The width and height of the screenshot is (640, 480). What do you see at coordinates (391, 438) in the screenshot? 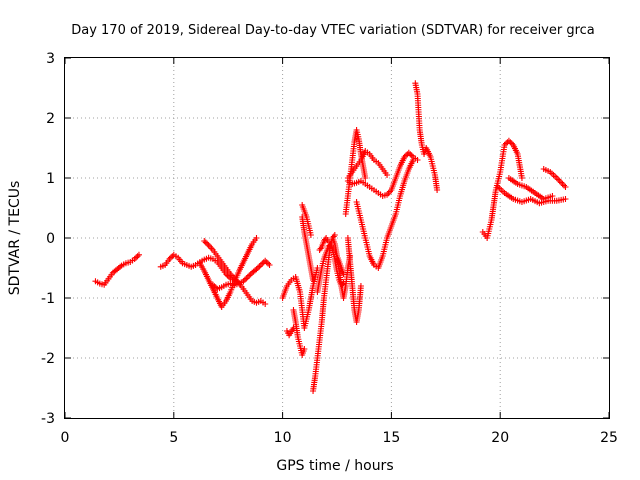
I see `x-tick-label: 15` at bounding box center [391, 438].